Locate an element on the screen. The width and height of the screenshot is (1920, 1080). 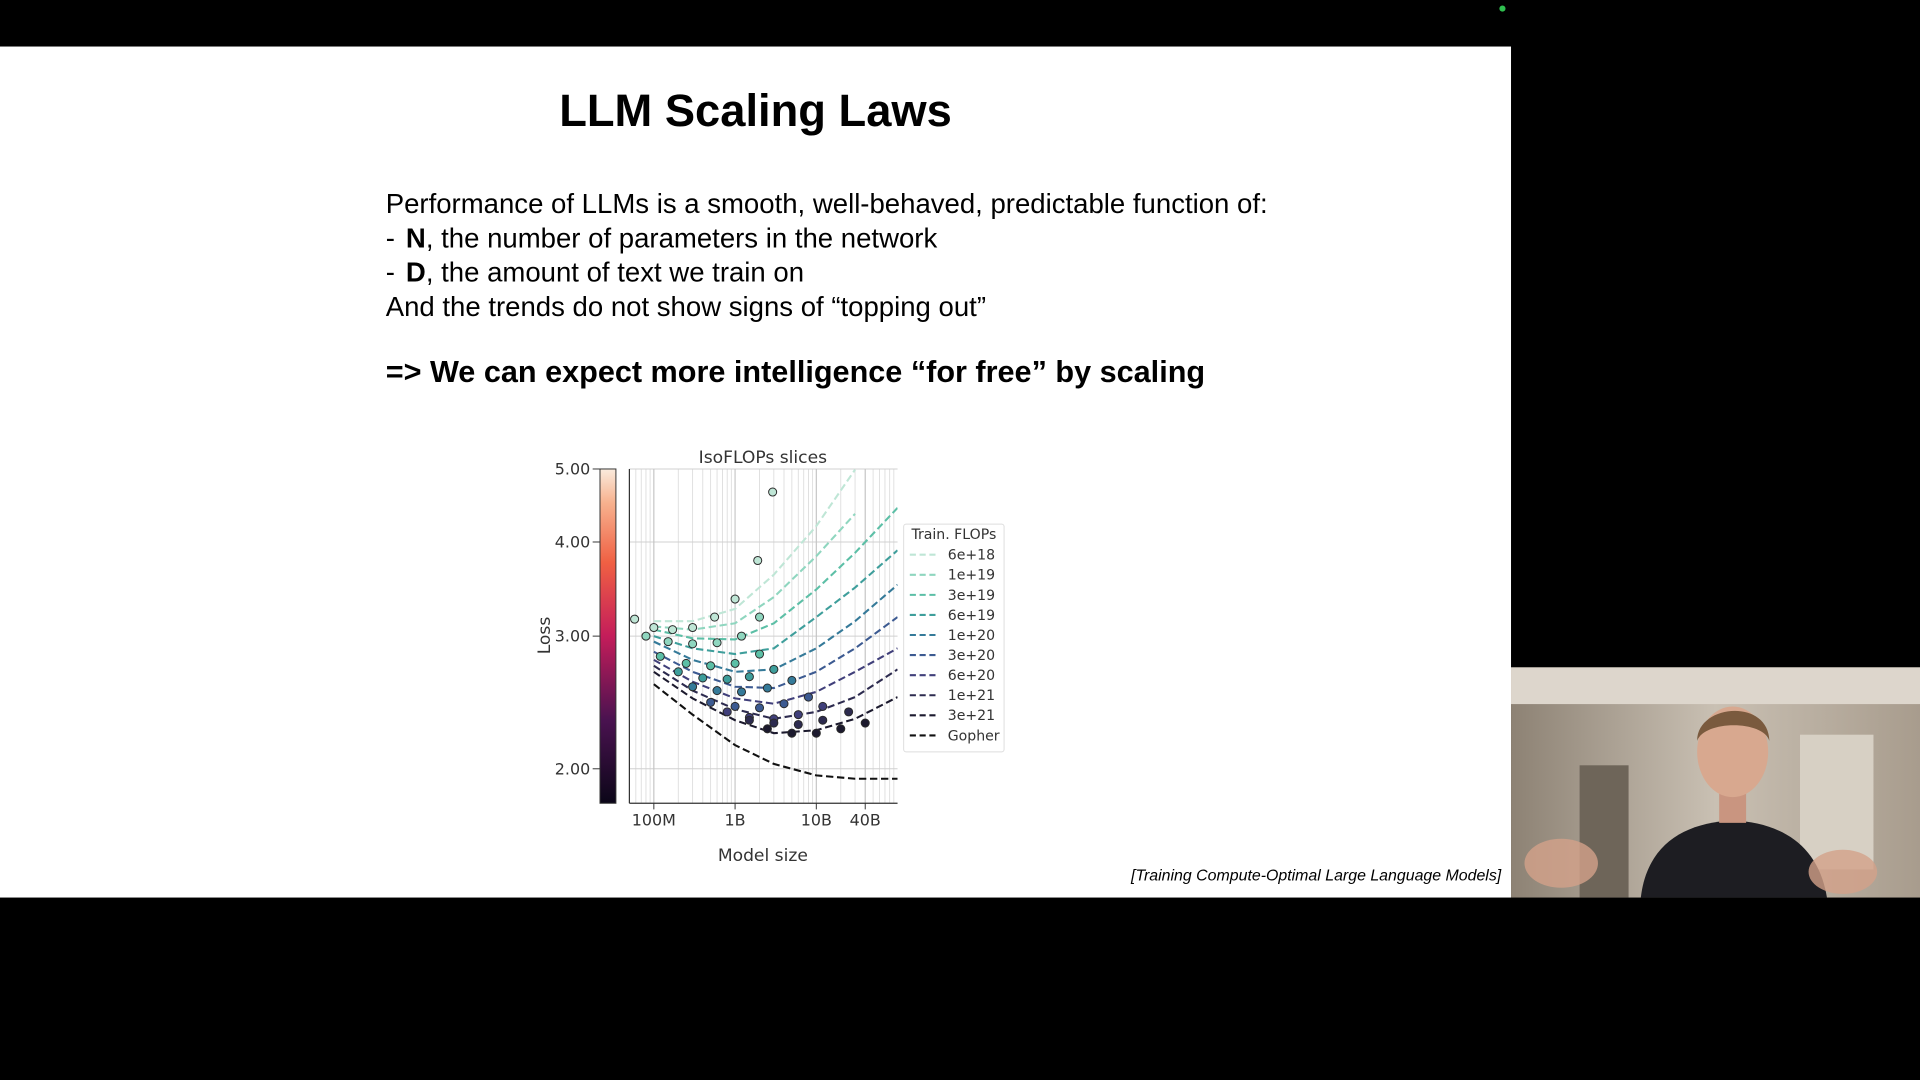
x-tick-label: 10B is located at coordinates (816, 819).